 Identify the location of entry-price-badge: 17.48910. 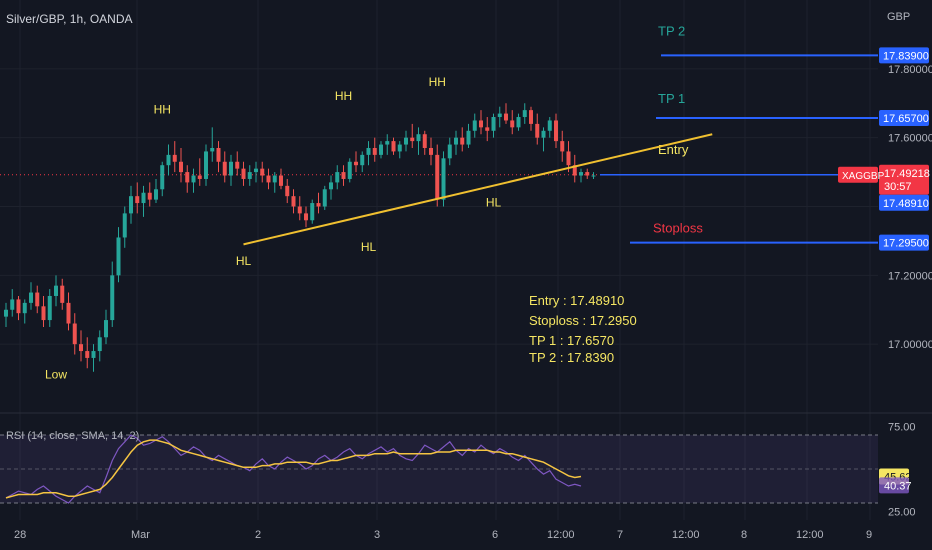
(904, 202).